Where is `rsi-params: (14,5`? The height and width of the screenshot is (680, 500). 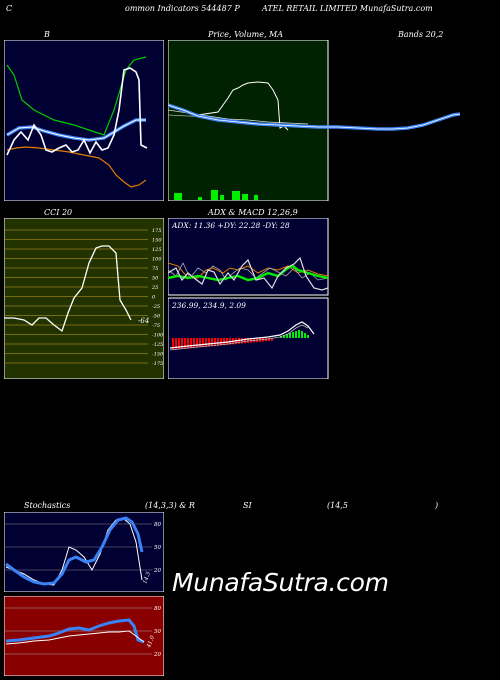
rsi-params: (14,5 is located at coordinates (337, 505).